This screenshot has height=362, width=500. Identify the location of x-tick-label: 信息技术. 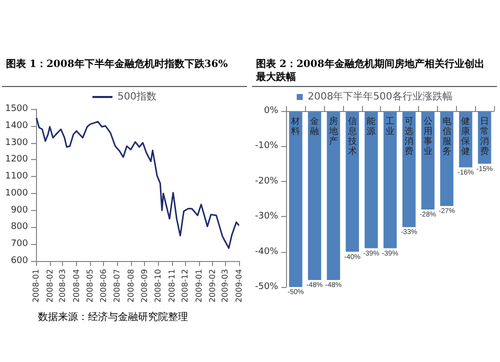
(351, 136).